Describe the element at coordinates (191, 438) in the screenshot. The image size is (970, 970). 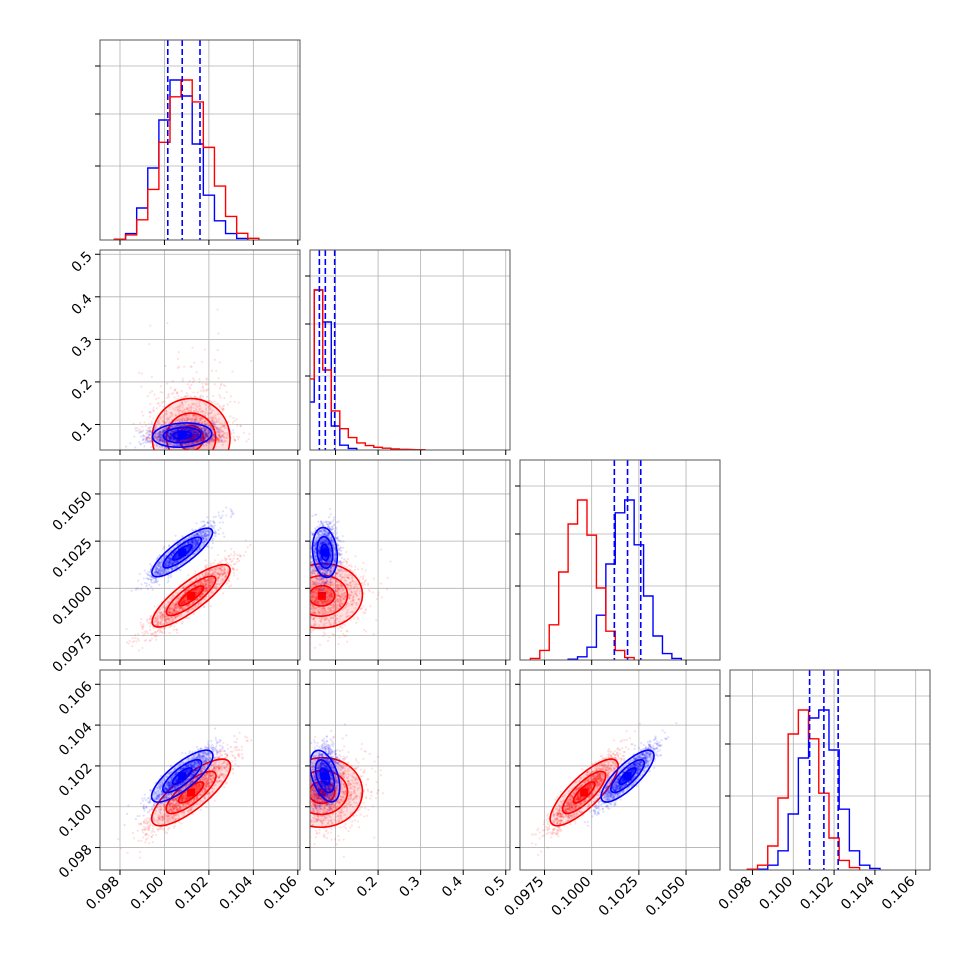
I see `peak-marker` at that location.